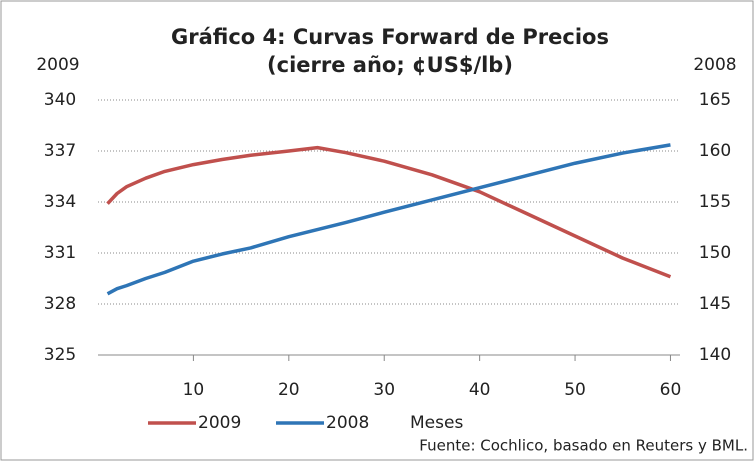 The height and width of the screenshot is (462, 755). I want to click on y-tick-label: 337, so click(60, 151).